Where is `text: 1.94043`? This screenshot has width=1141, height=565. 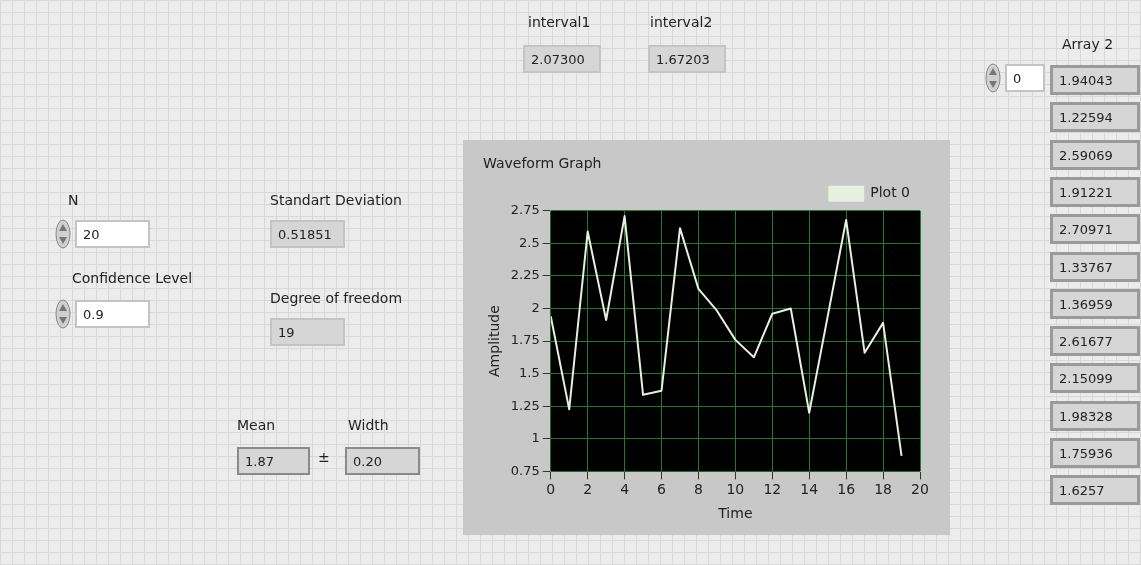
text: 1.94043 is located at coordinates (1095, 80).